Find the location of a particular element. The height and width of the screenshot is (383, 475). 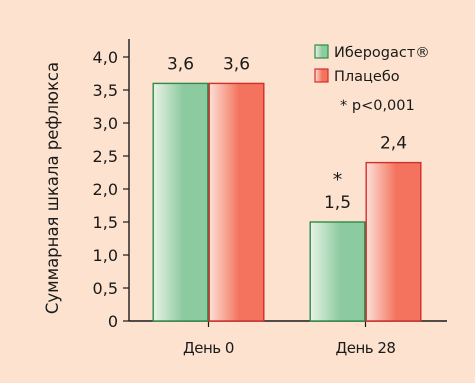

y-tick-label: 3,0 is located at coordinates (105, 123).